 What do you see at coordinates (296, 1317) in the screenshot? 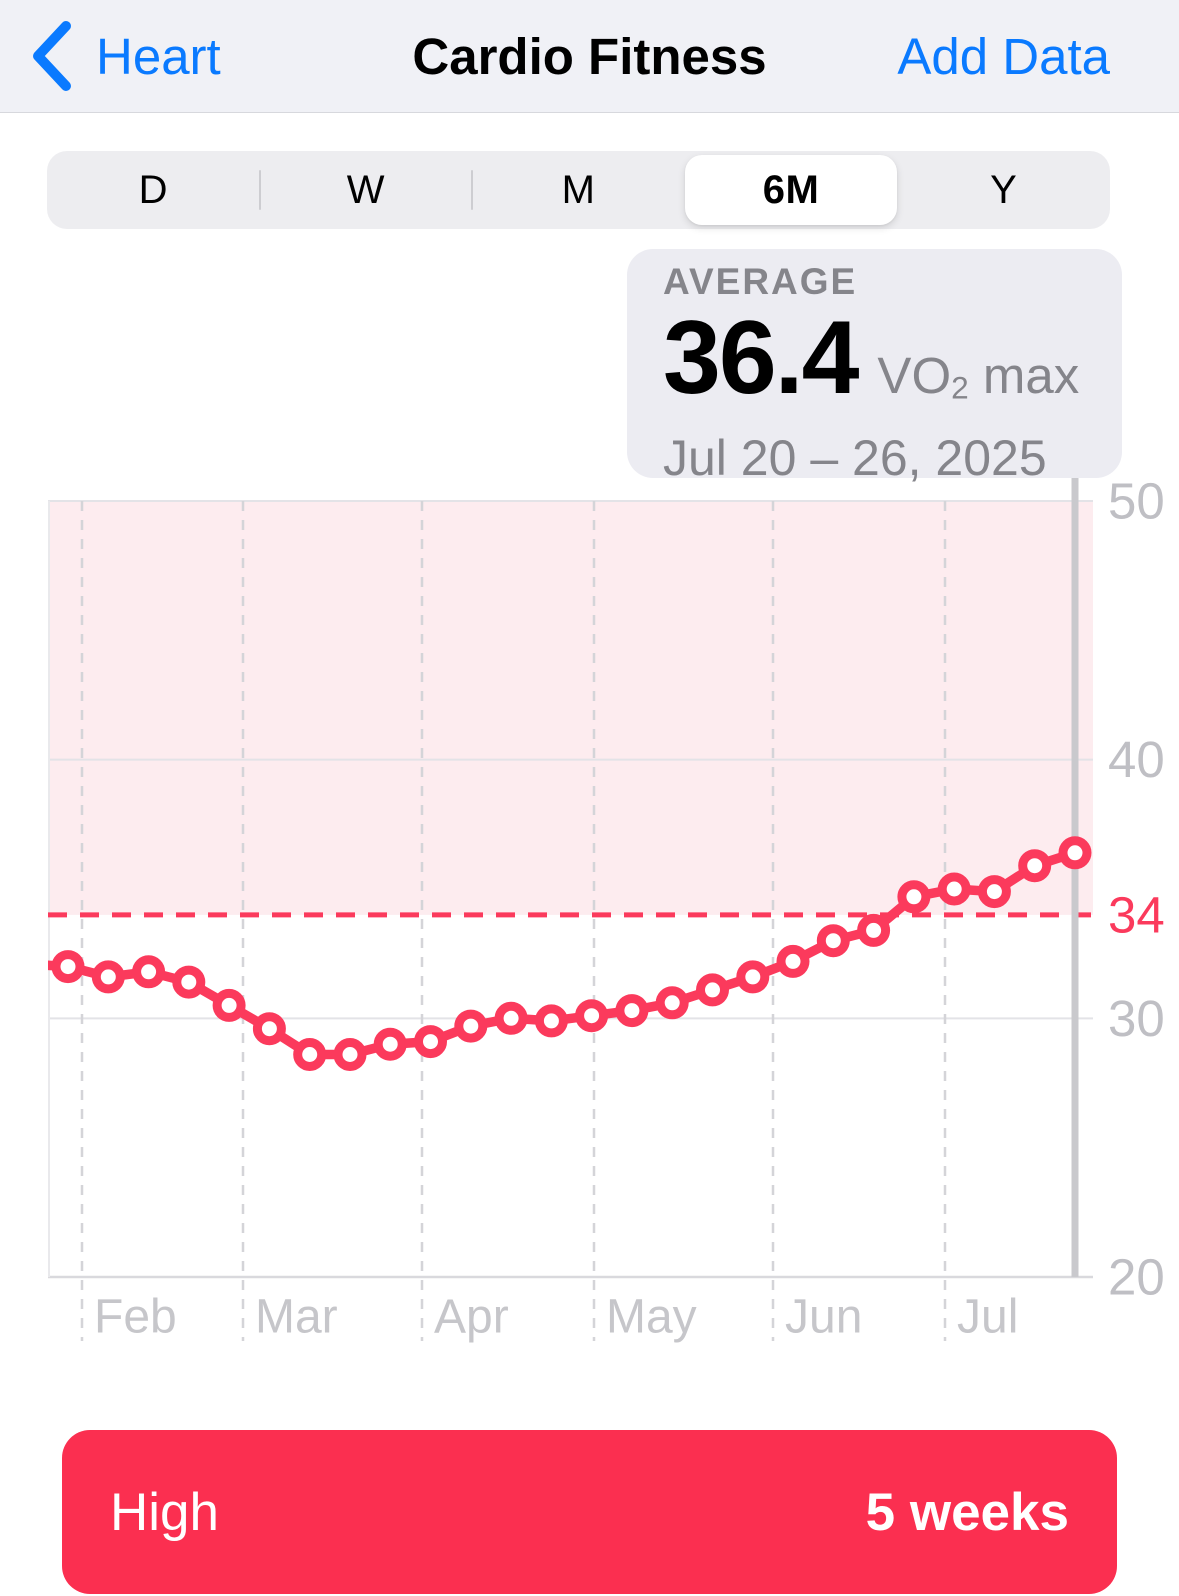
I see `month-label-mar: Mar` at bounding box center [296, 1317].